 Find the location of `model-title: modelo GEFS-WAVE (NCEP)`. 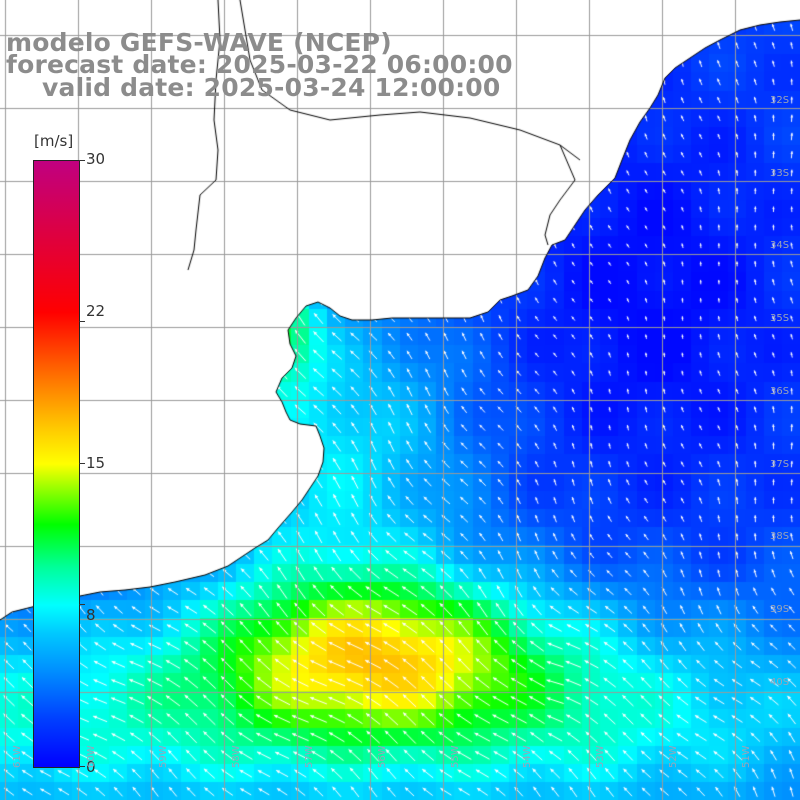

model-title: modelo GEFS-WAVE (NCEP) is located at coordinates (199, 42).